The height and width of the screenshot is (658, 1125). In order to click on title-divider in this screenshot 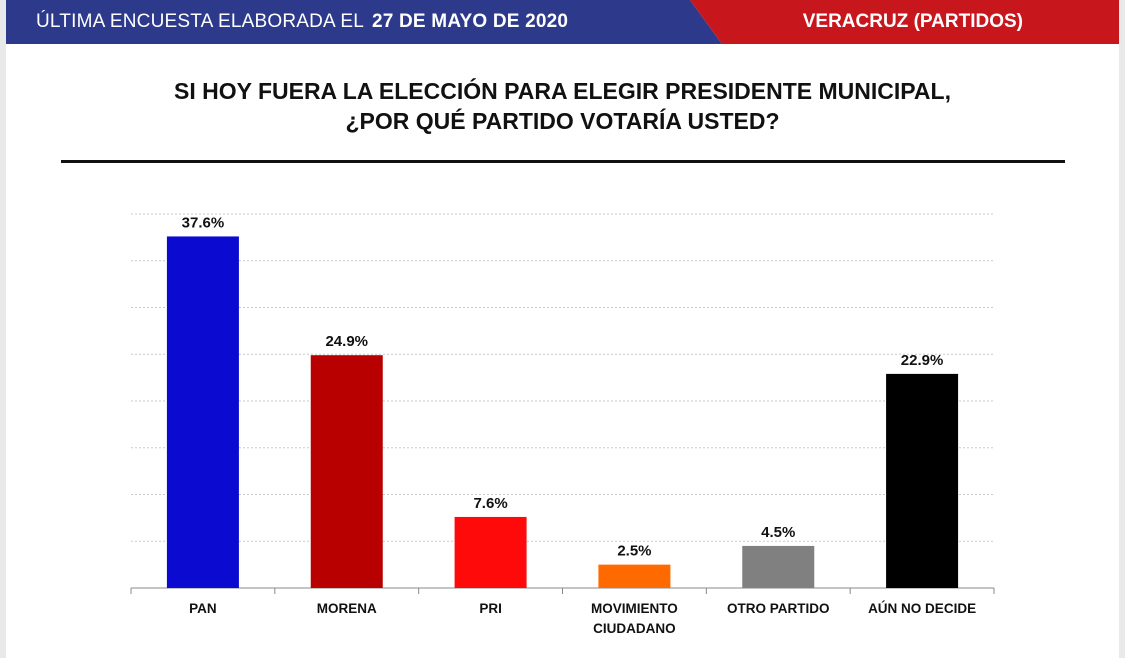, I will do `click(563, 161)`.